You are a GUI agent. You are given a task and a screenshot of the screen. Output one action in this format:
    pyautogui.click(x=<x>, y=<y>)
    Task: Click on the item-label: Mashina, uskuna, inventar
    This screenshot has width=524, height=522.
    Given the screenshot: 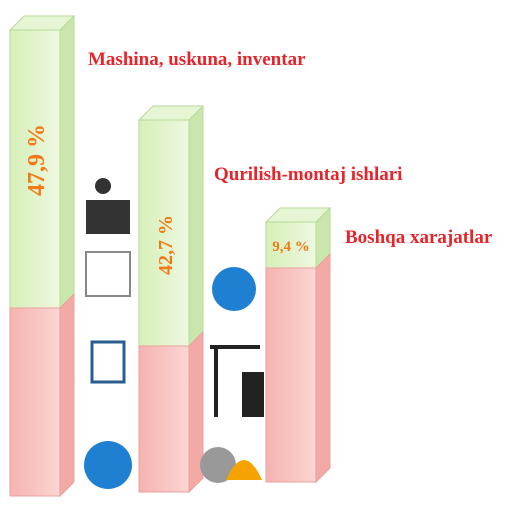 What is the action you would take?
    pyautogui.click(x=197, y=59)
    